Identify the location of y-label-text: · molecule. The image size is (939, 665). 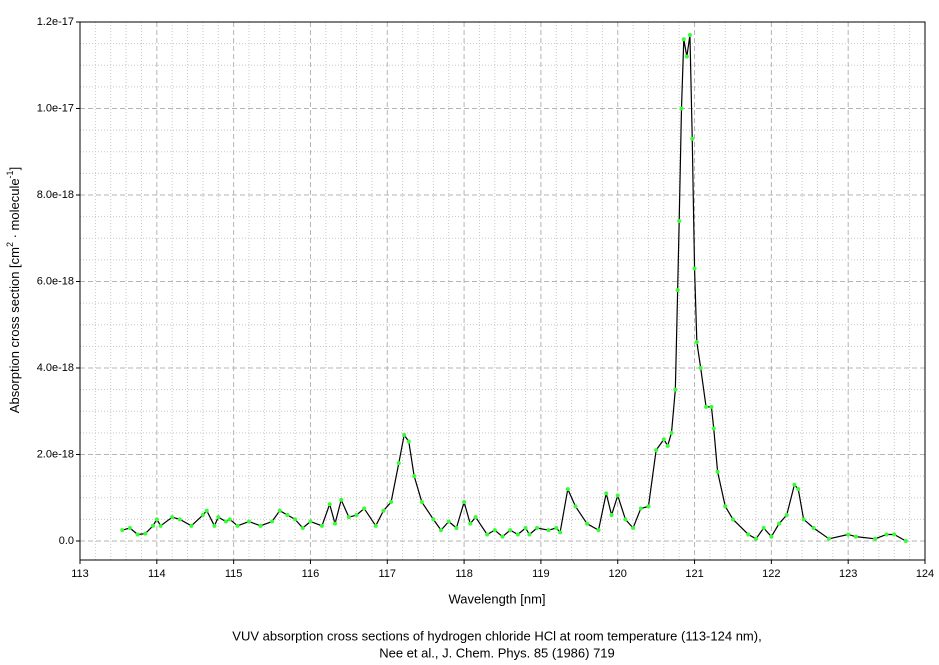
(14, 210).